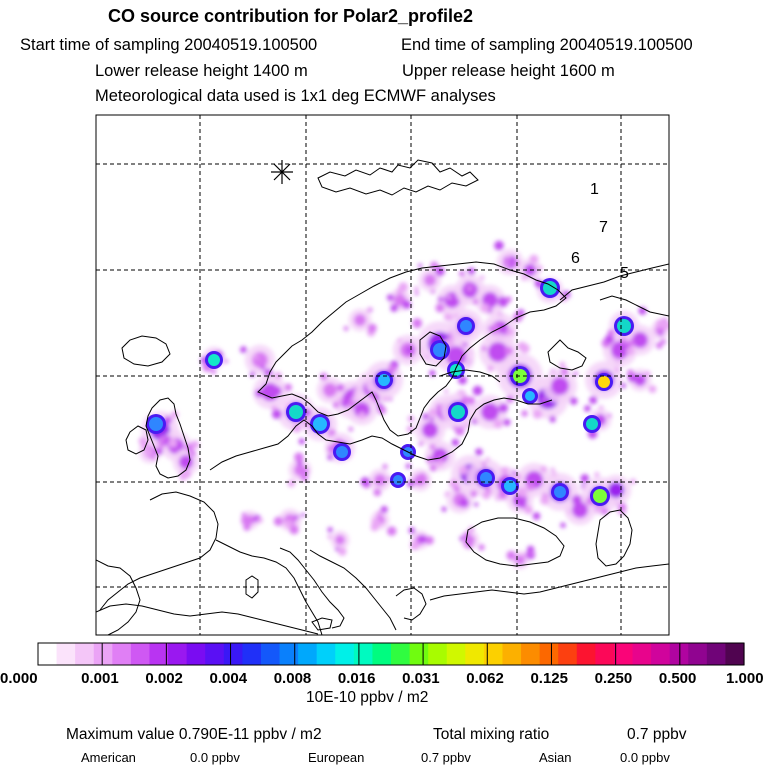 The image size is (768, 768). I want to click on coastline-gulf-of-bothnia, so click(433, 349).